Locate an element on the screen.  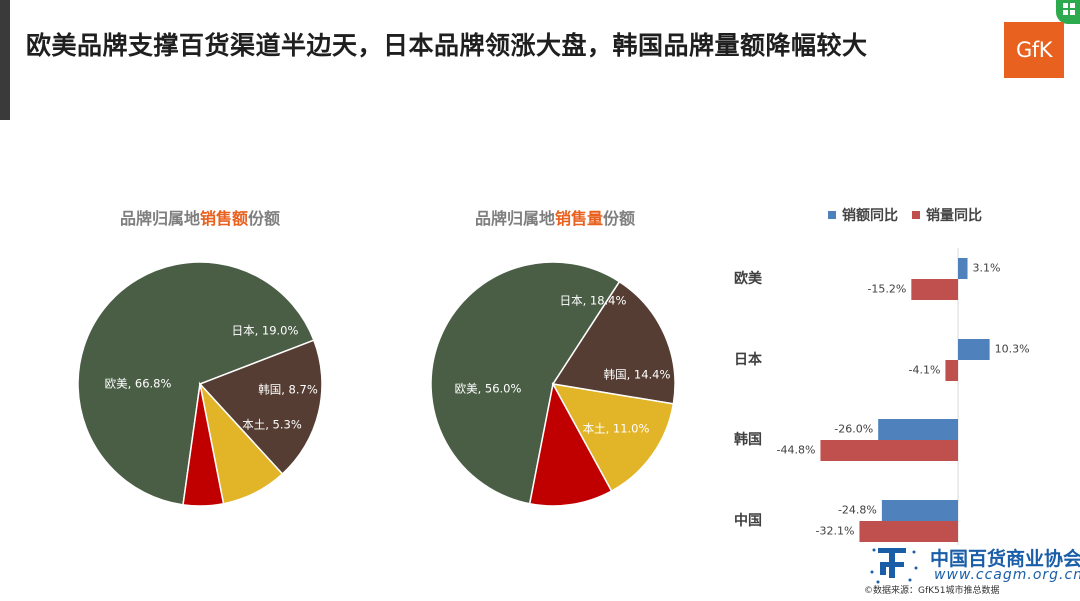
gfk-logo: GfK is located at coordinates (1034, 50).